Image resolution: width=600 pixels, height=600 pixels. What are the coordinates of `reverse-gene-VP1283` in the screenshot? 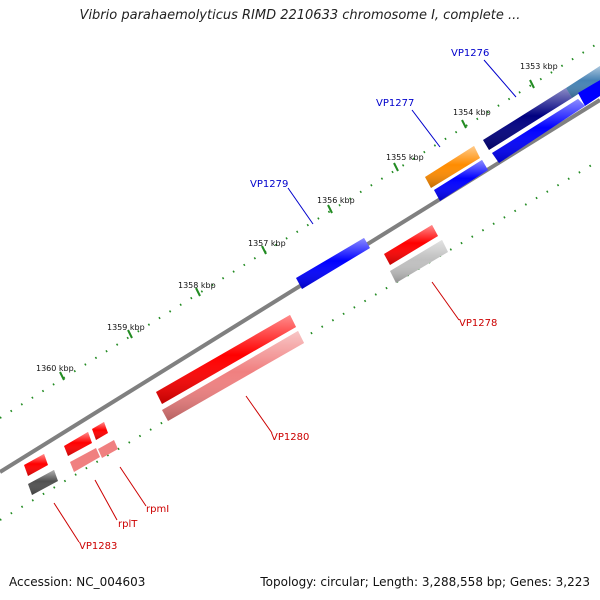 It's located at (41, 474).